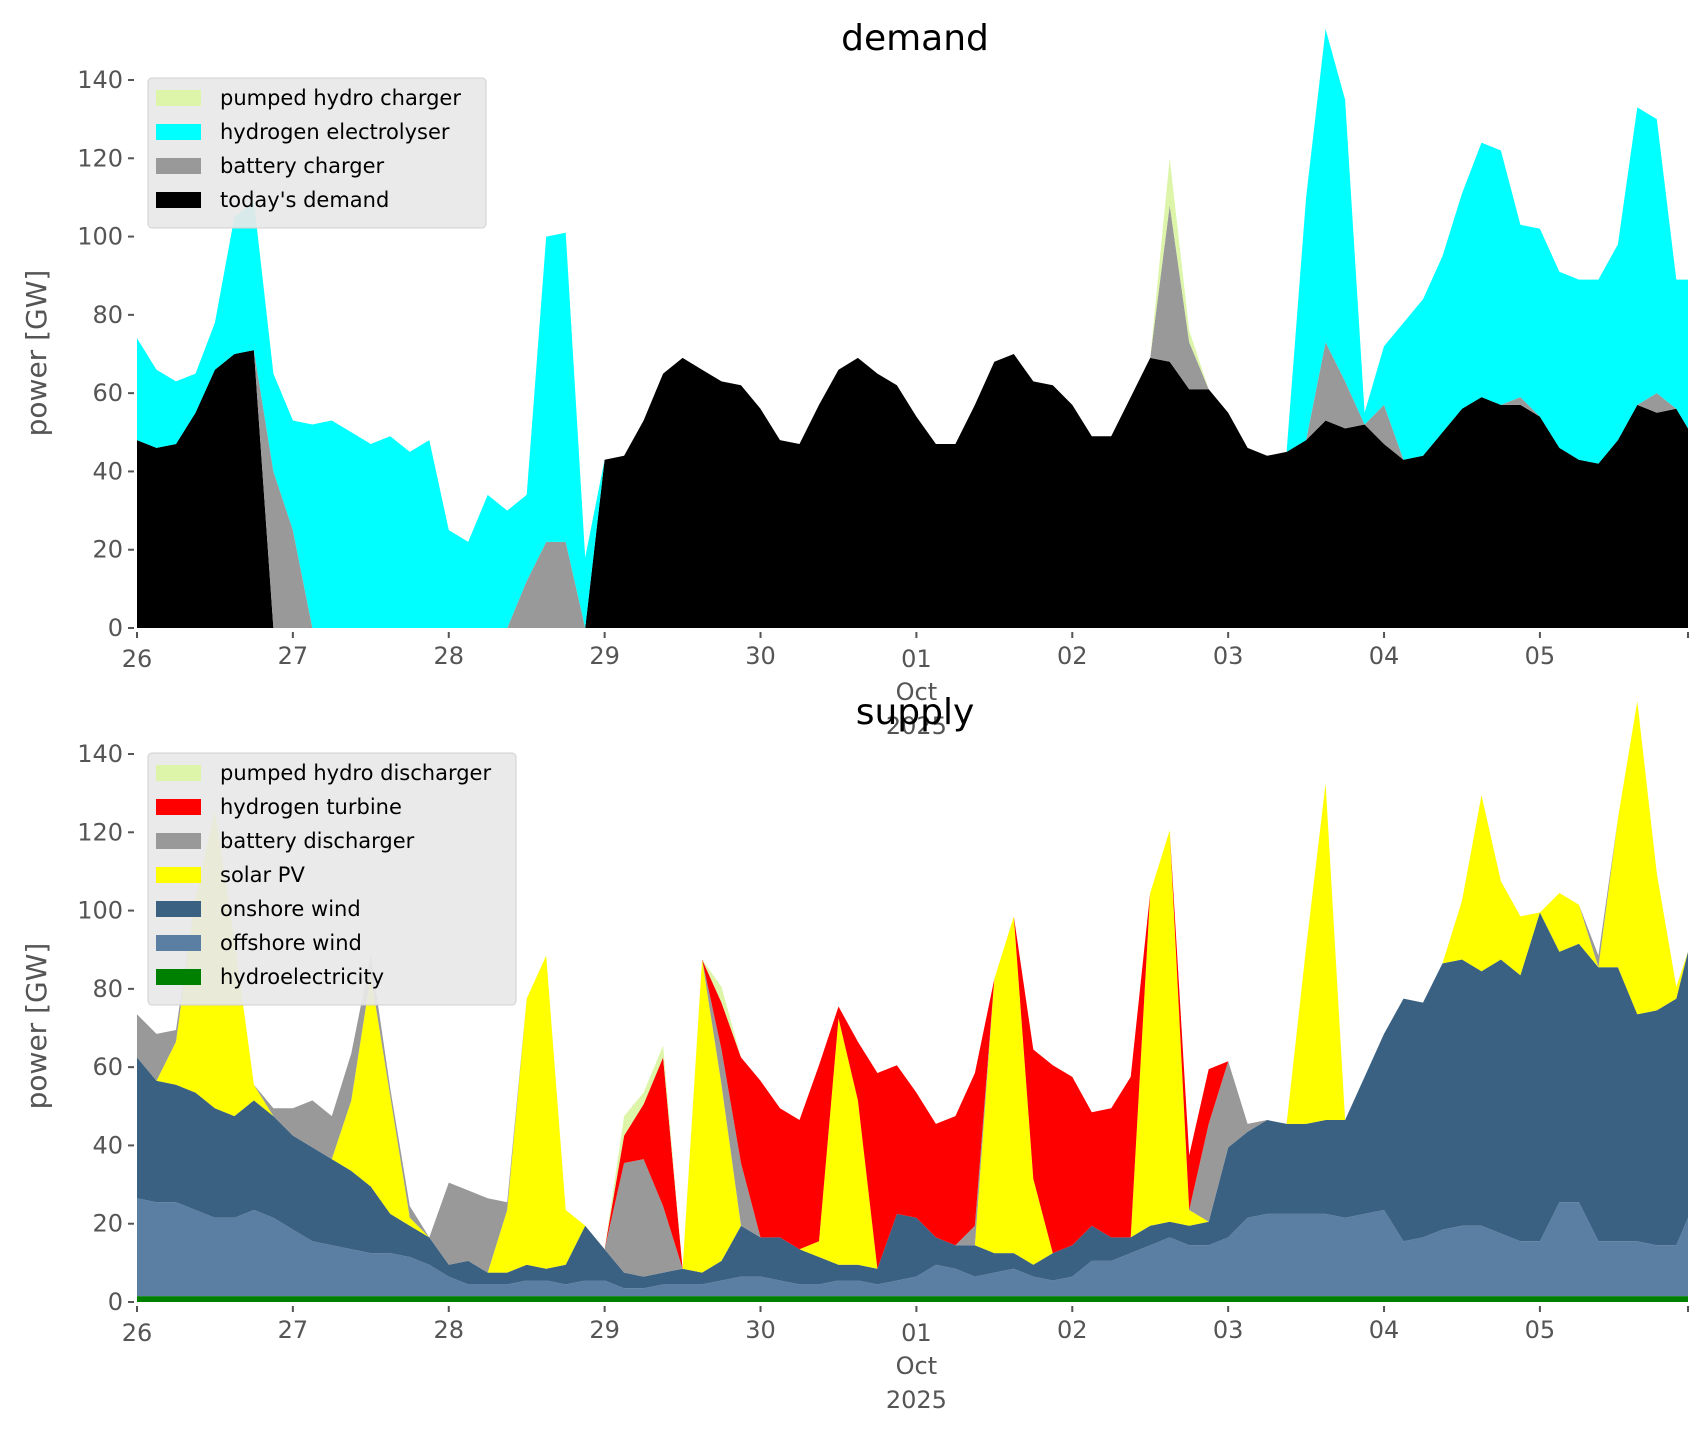  I want to click on legend-label: hydrogen turbine, so click(311, 807).